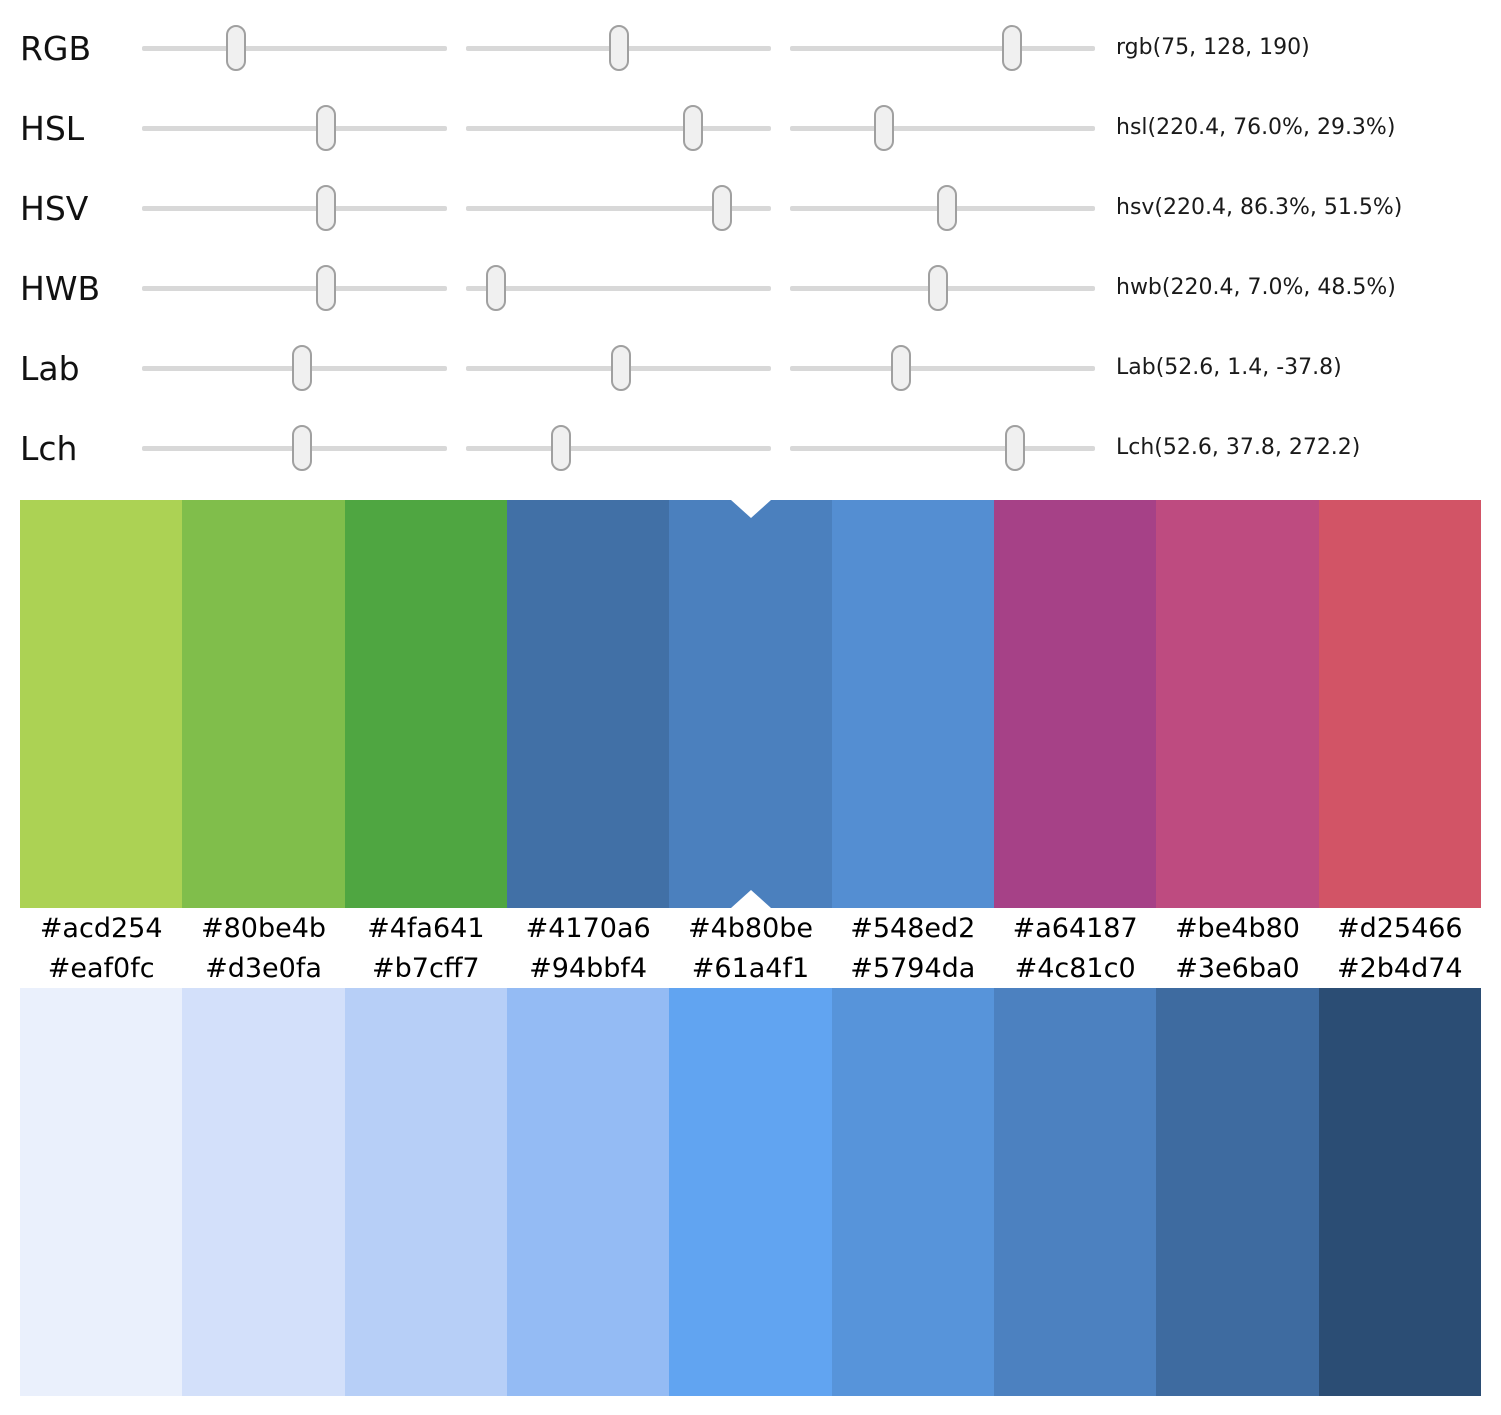 The height and width of the screenshot is (1415, 1501). I want to click on colorspace-label: HWB, so click(60, 288).